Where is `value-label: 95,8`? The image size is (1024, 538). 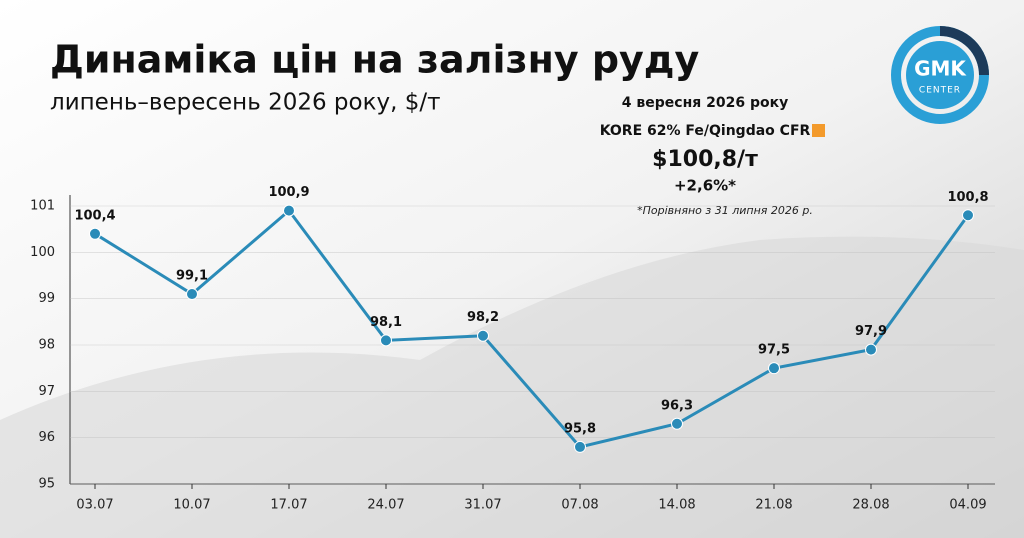
value-label: 95,8 is located at coordinates (580, 428).